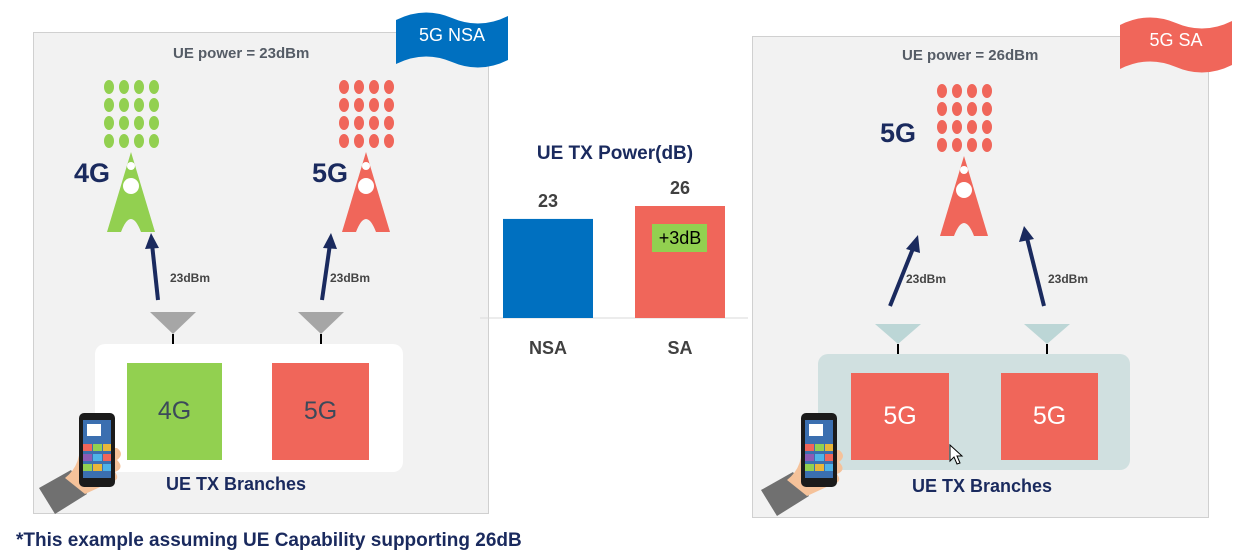 The width and height of the screenshot is (1243, 557). I want to click on chart-title: UE TX Power(dB), so click(615, 153).